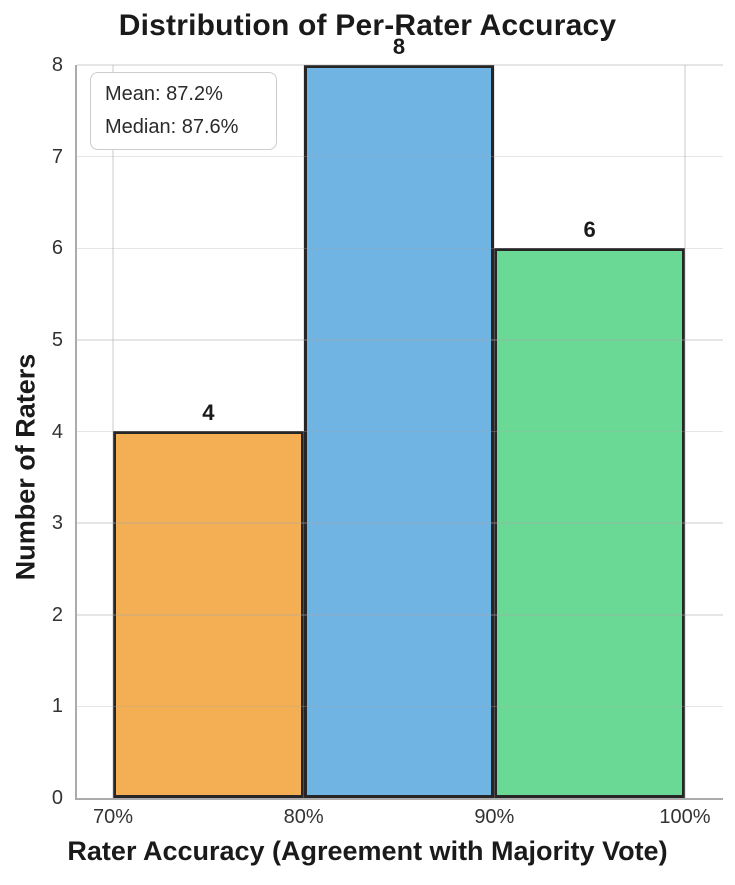 This screenshot has width=735, height=885. Describe the element at coordinates (685, 817) in the screenshot. I see `x-tick-label-100%: 100%` at that location.